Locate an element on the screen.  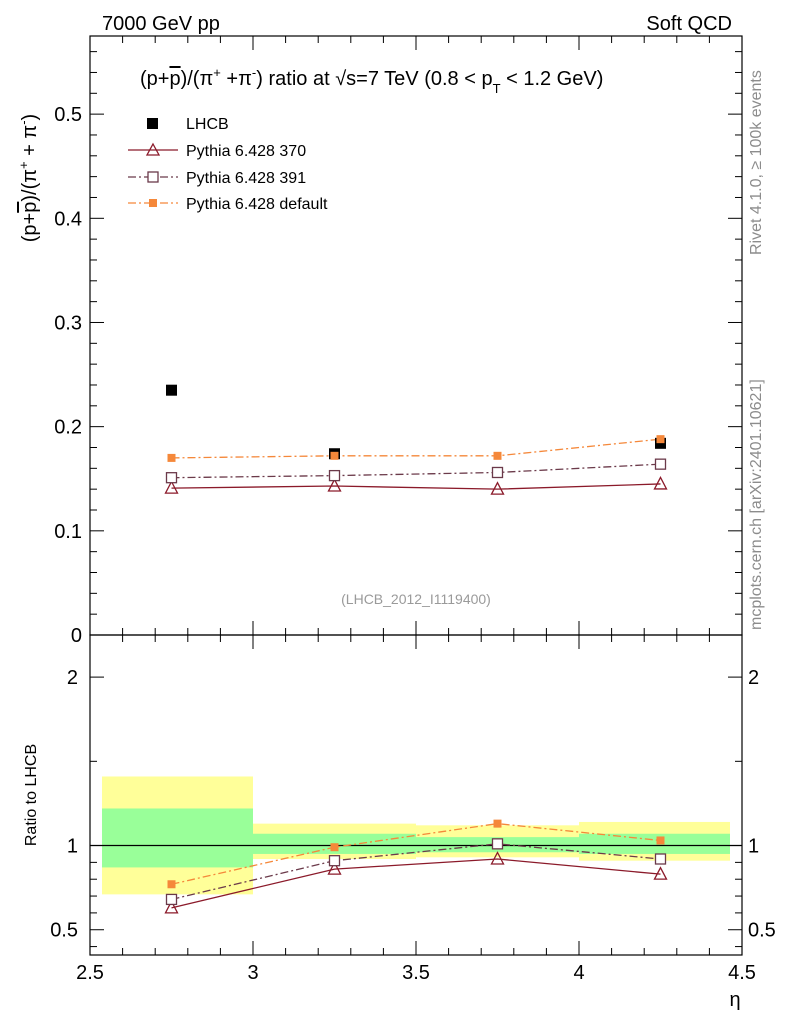
ratio-xtick-label: 3.5 is located at coordinates (416, 973).